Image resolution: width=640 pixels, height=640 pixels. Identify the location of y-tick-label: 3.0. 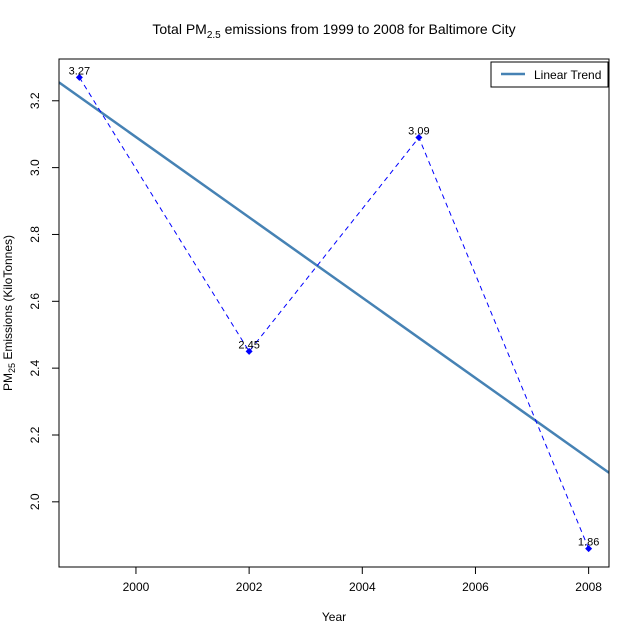
(35, 167).